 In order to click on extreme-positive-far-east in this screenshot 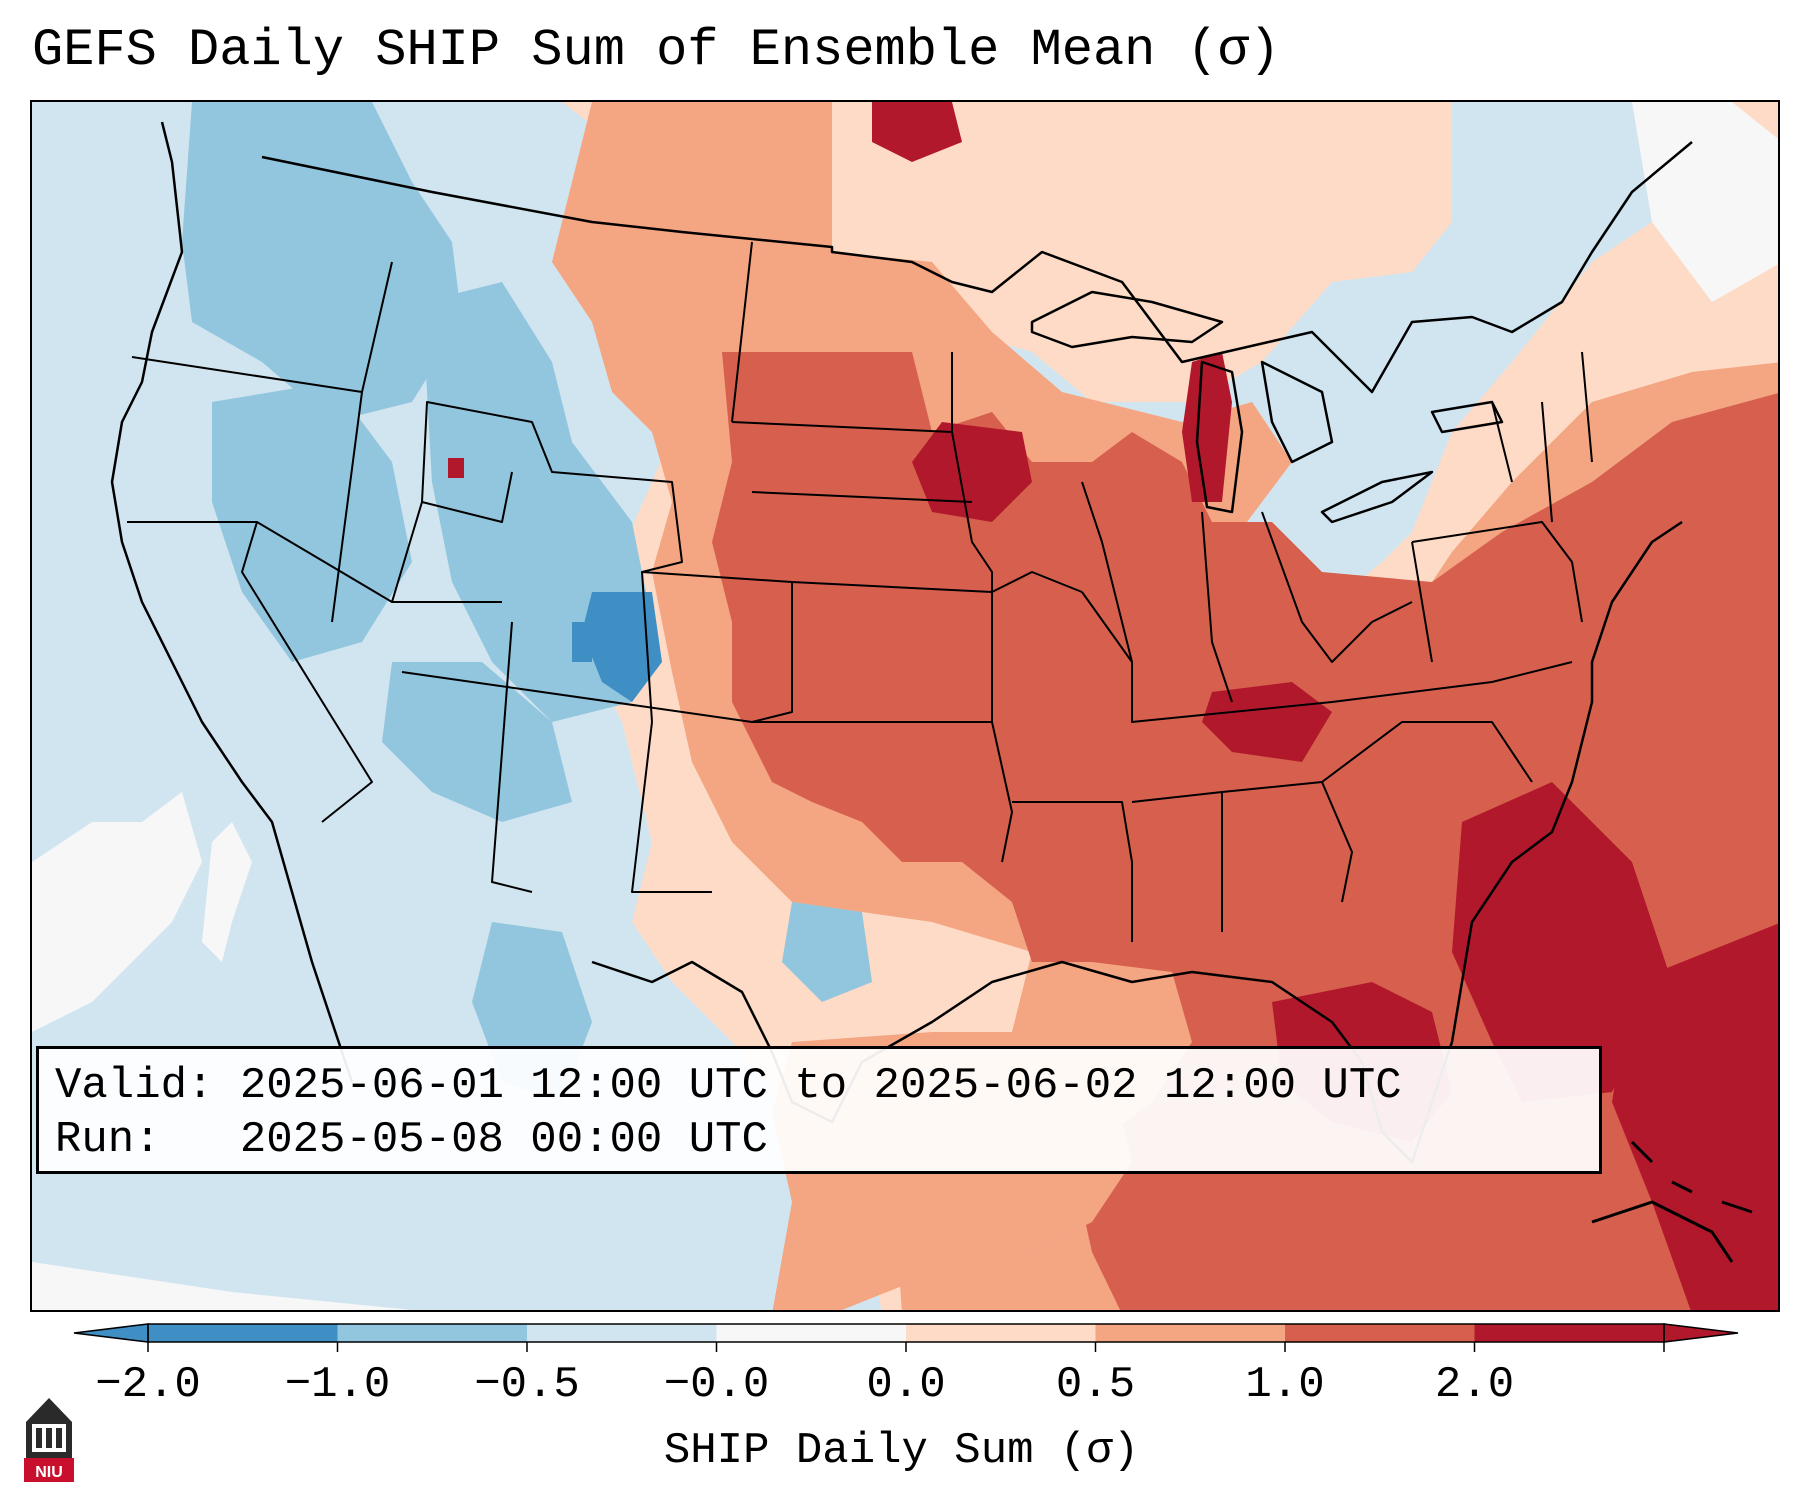, I will do `click(1695, 1116)`.